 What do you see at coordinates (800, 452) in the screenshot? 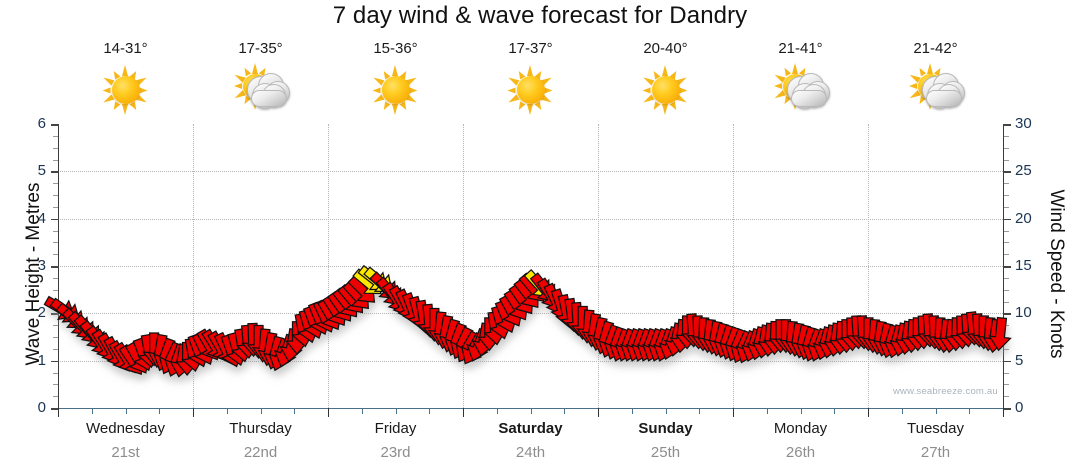
I see `x-axis-day-date: 26th` at bounding box center [800, 452].